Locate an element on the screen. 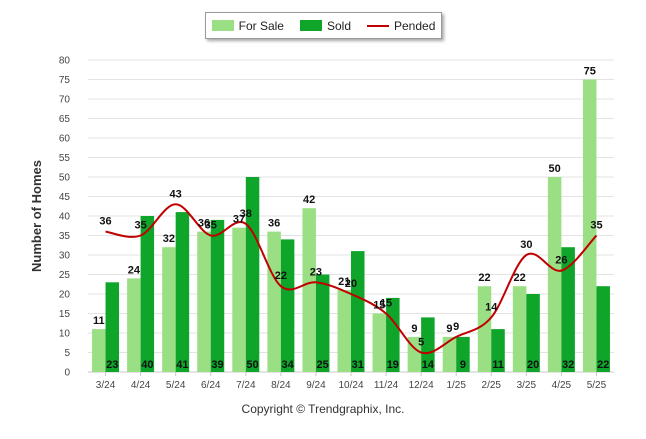  x-tick-label: 12/24 is located at coordinates (421, 385).